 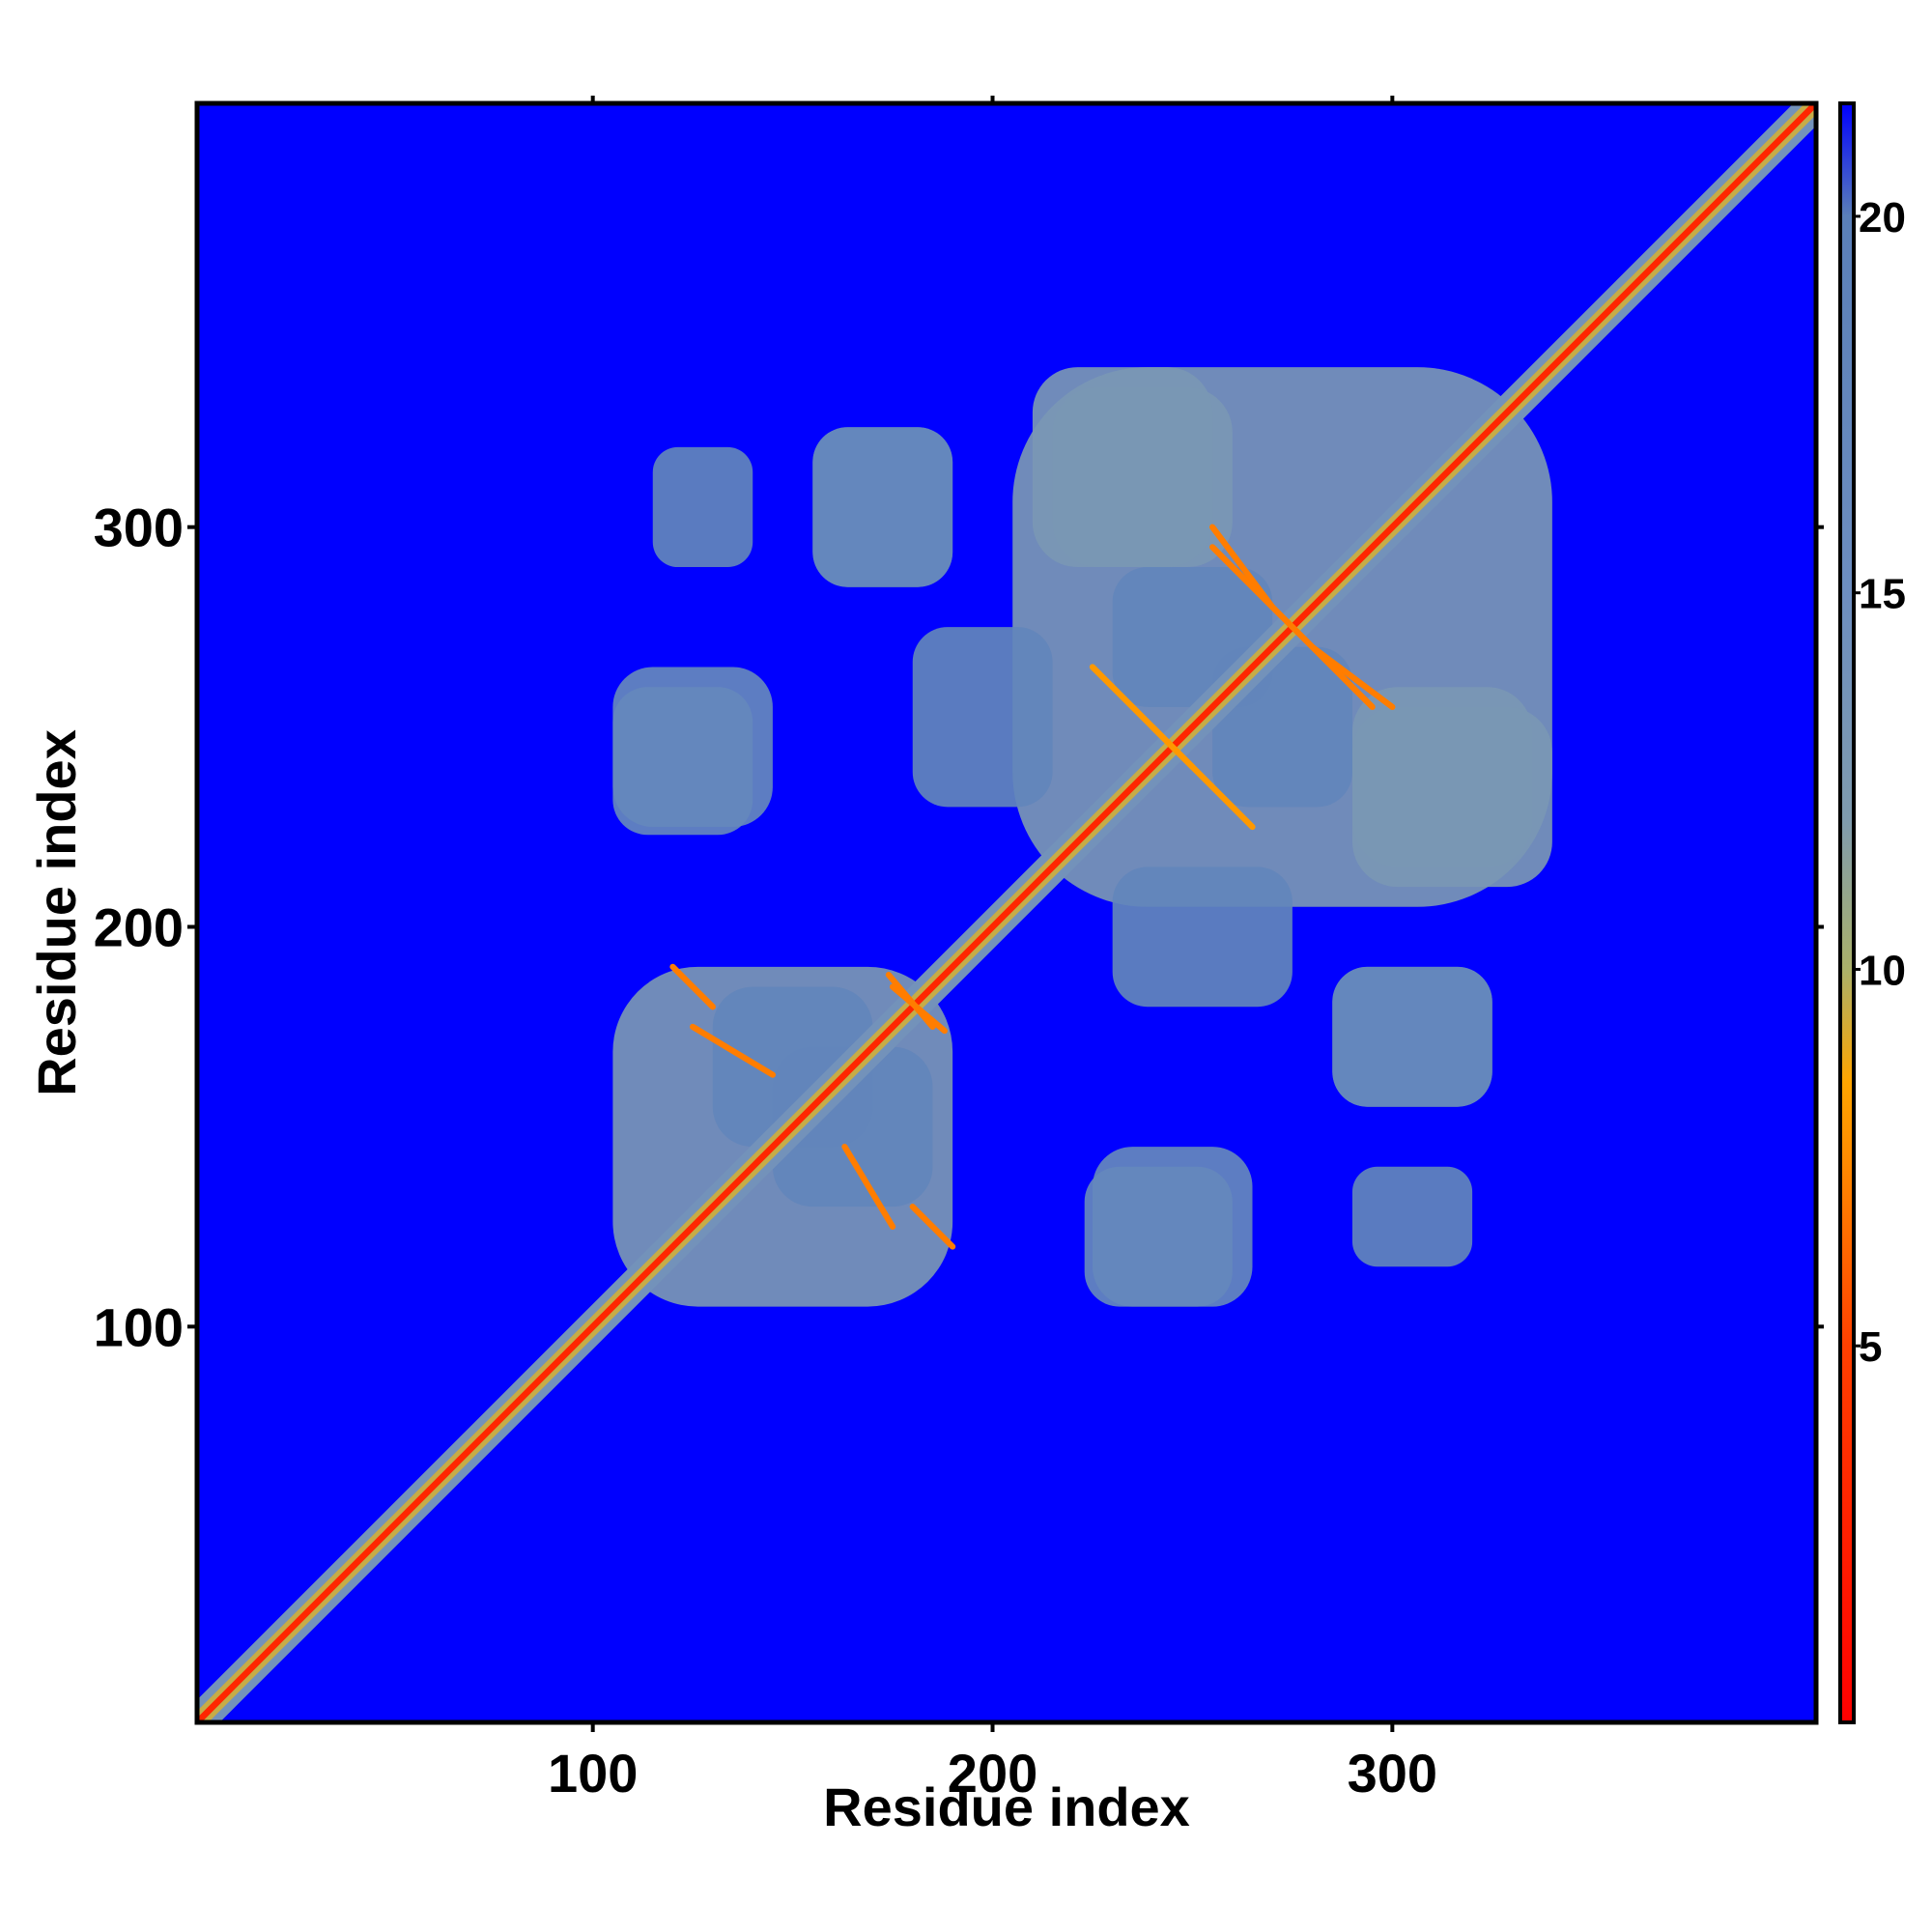 What do you see at coordinates (1880, 782) in the screenshot?
I see `colorbar-ticks: 5 10 15 20` at bounding box center [1880, 782].